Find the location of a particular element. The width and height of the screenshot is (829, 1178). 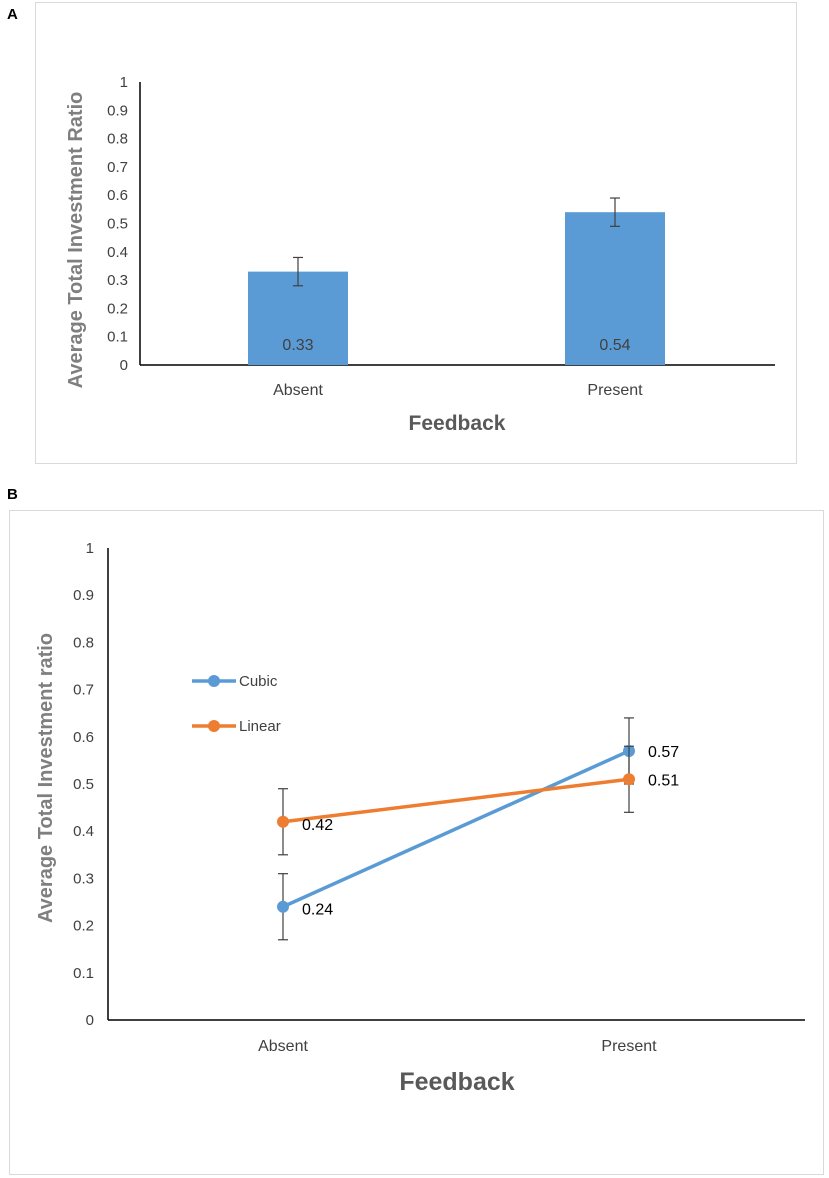

panel-b-label: B is located at coordinates (12, 494).